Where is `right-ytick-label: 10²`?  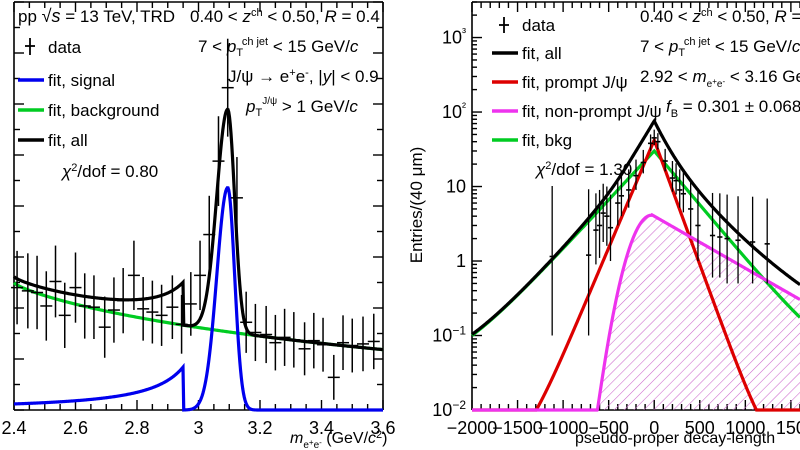
right-ytick-label: 10² is located at coordinates (454, 111).